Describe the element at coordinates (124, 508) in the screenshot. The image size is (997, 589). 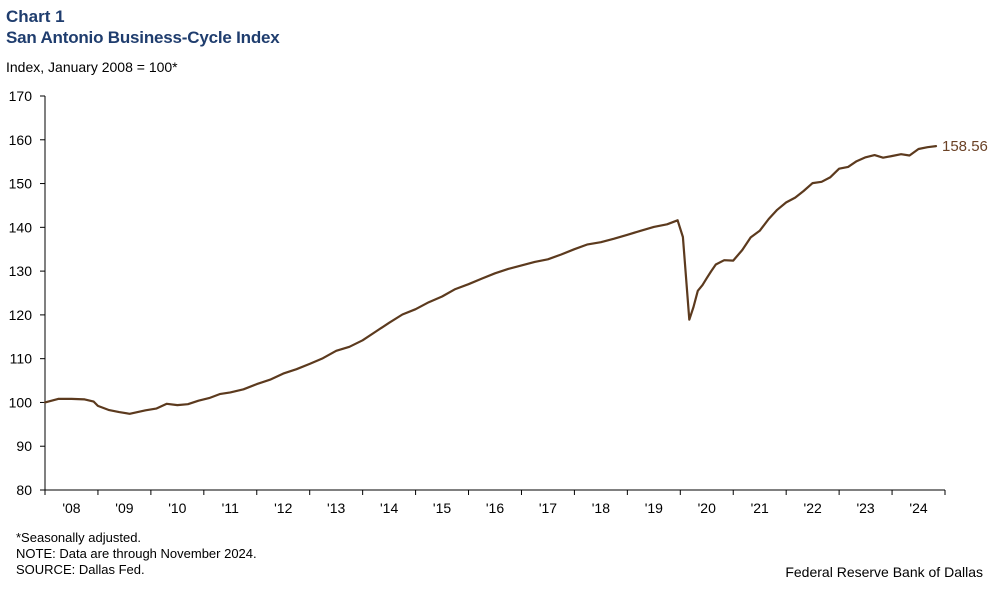
I see `x-tick-label: '09` at that location.